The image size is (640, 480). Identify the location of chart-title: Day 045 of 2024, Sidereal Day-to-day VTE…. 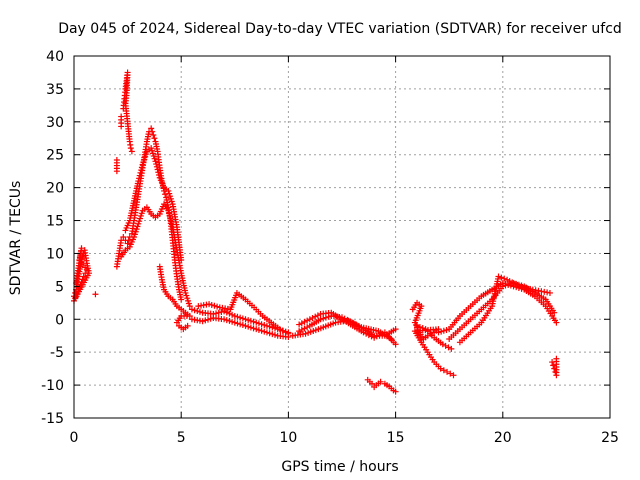
(340, 29).